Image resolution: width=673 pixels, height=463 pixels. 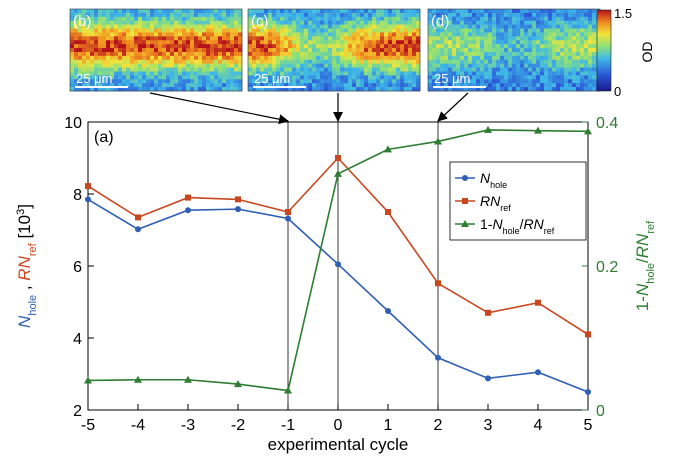 I want to click on colorbar-max-label: 1.5, so click(x=623, y=13).